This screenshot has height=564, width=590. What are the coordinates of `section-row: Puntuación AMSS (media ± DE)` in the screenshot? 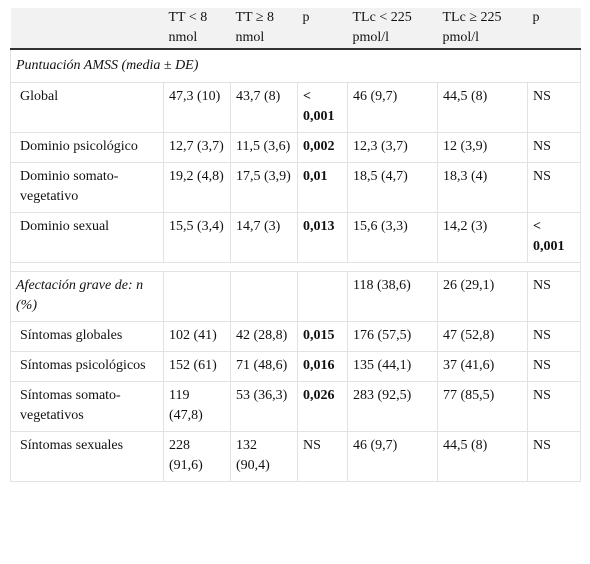 It's located at (295, 65).